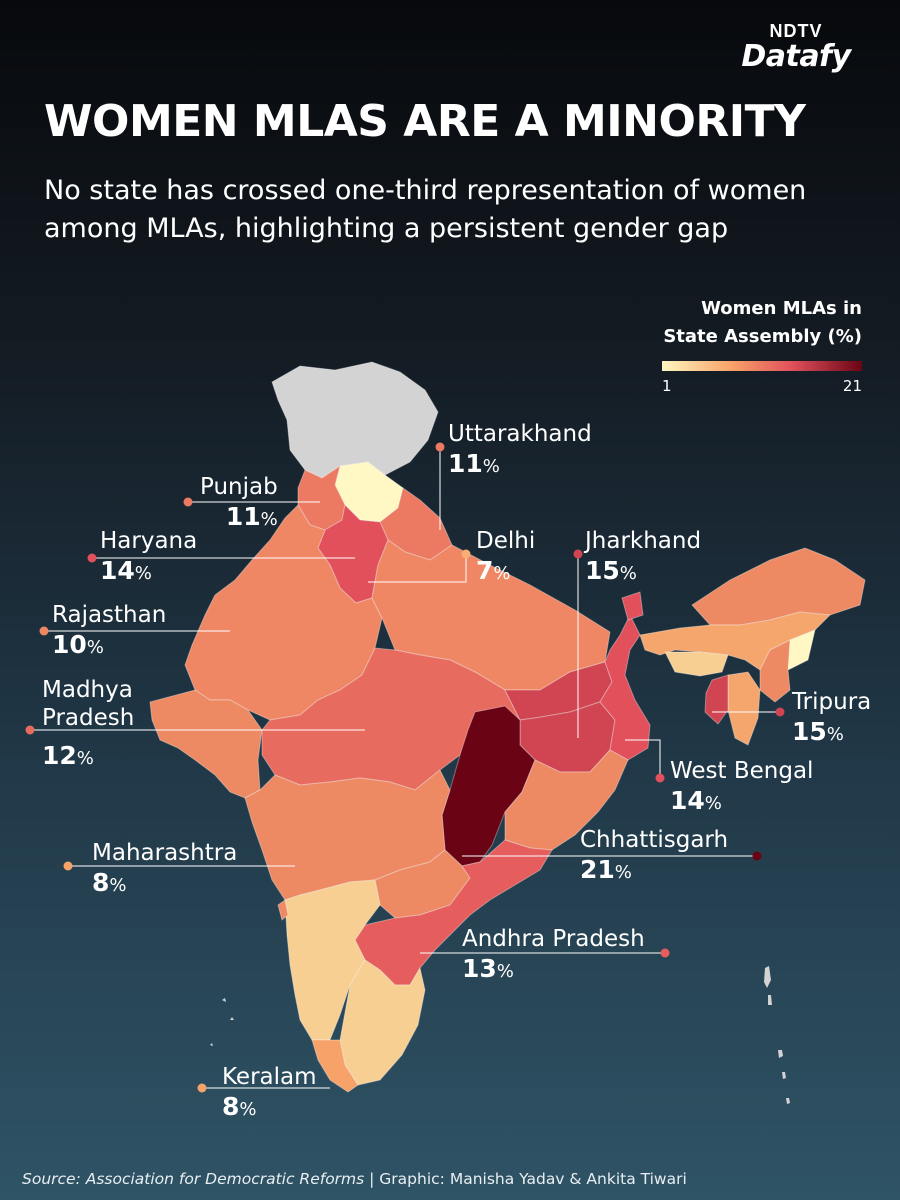 The height and width of the screenshot is (1200, 900). I want to click on legend-max: 21, so click(852, 386).